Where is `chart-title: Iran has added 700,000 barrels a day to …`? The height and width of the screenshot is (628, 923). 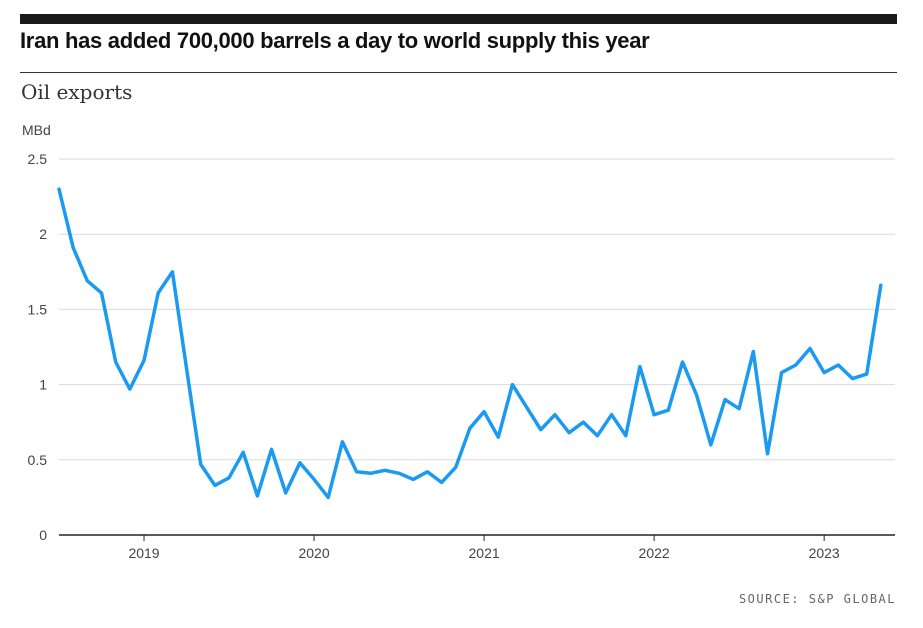 chart-title: Iran has added 700,000 barrels a day to … is located at coordinates (335, 40).